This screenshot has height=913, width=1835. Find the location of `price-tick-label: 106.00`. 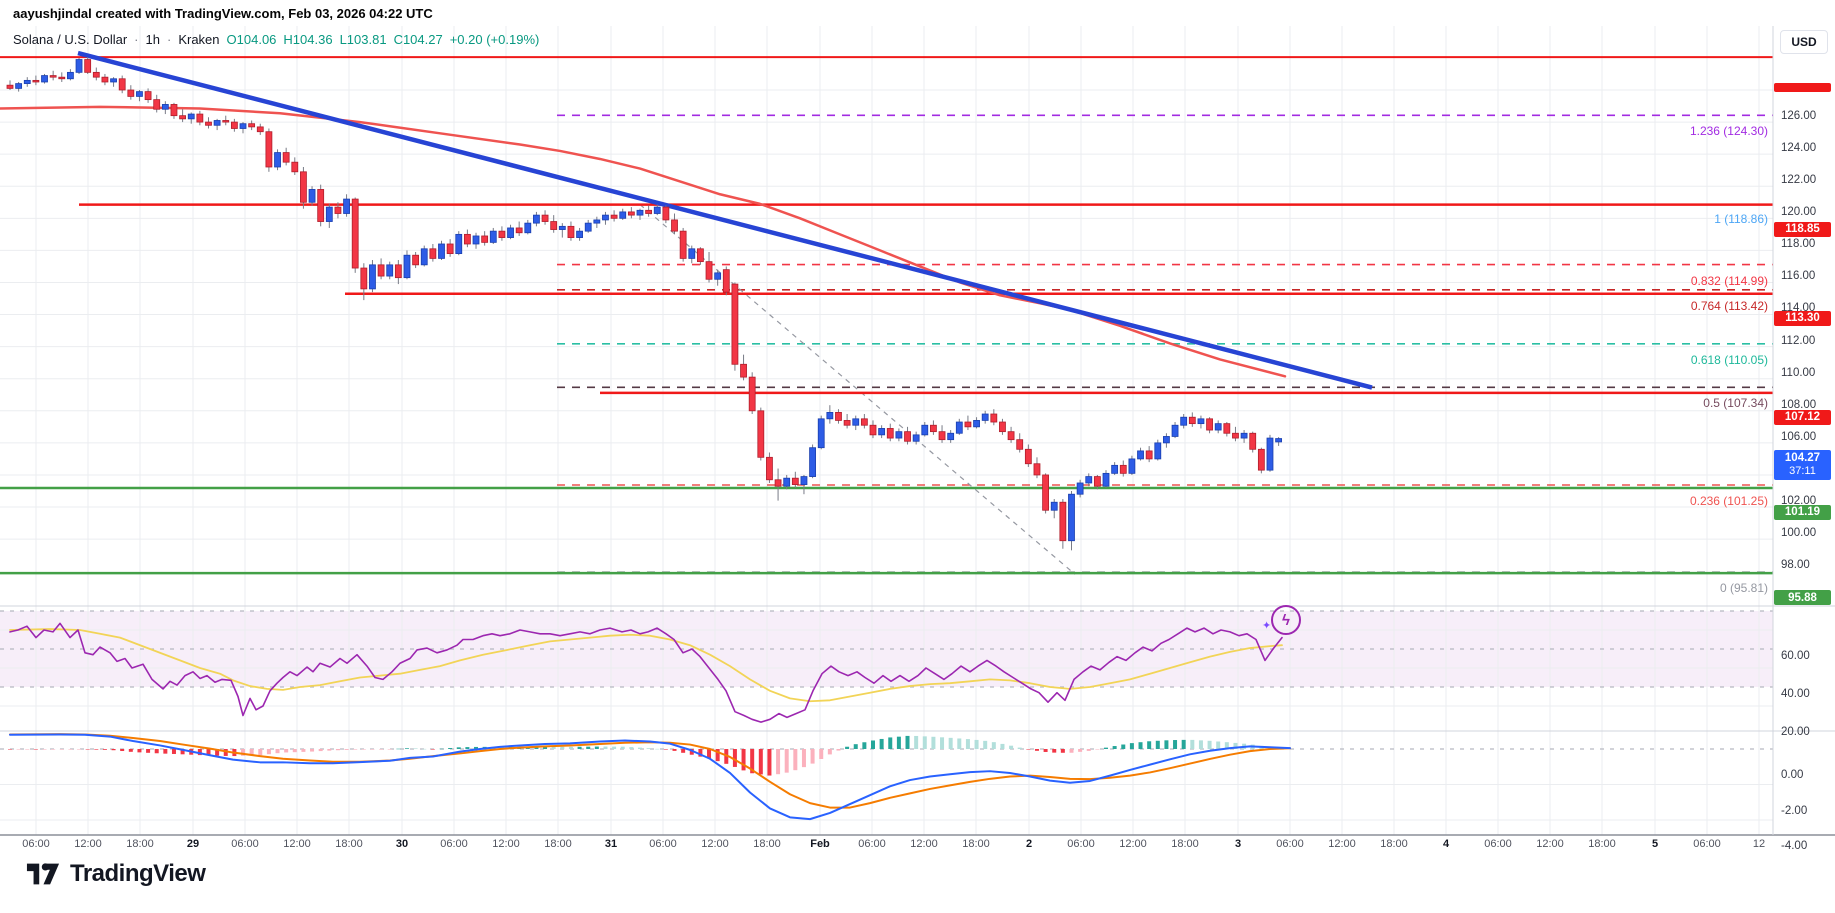

price-tick-label: 106.00 is located at coordinates (1799, 436).